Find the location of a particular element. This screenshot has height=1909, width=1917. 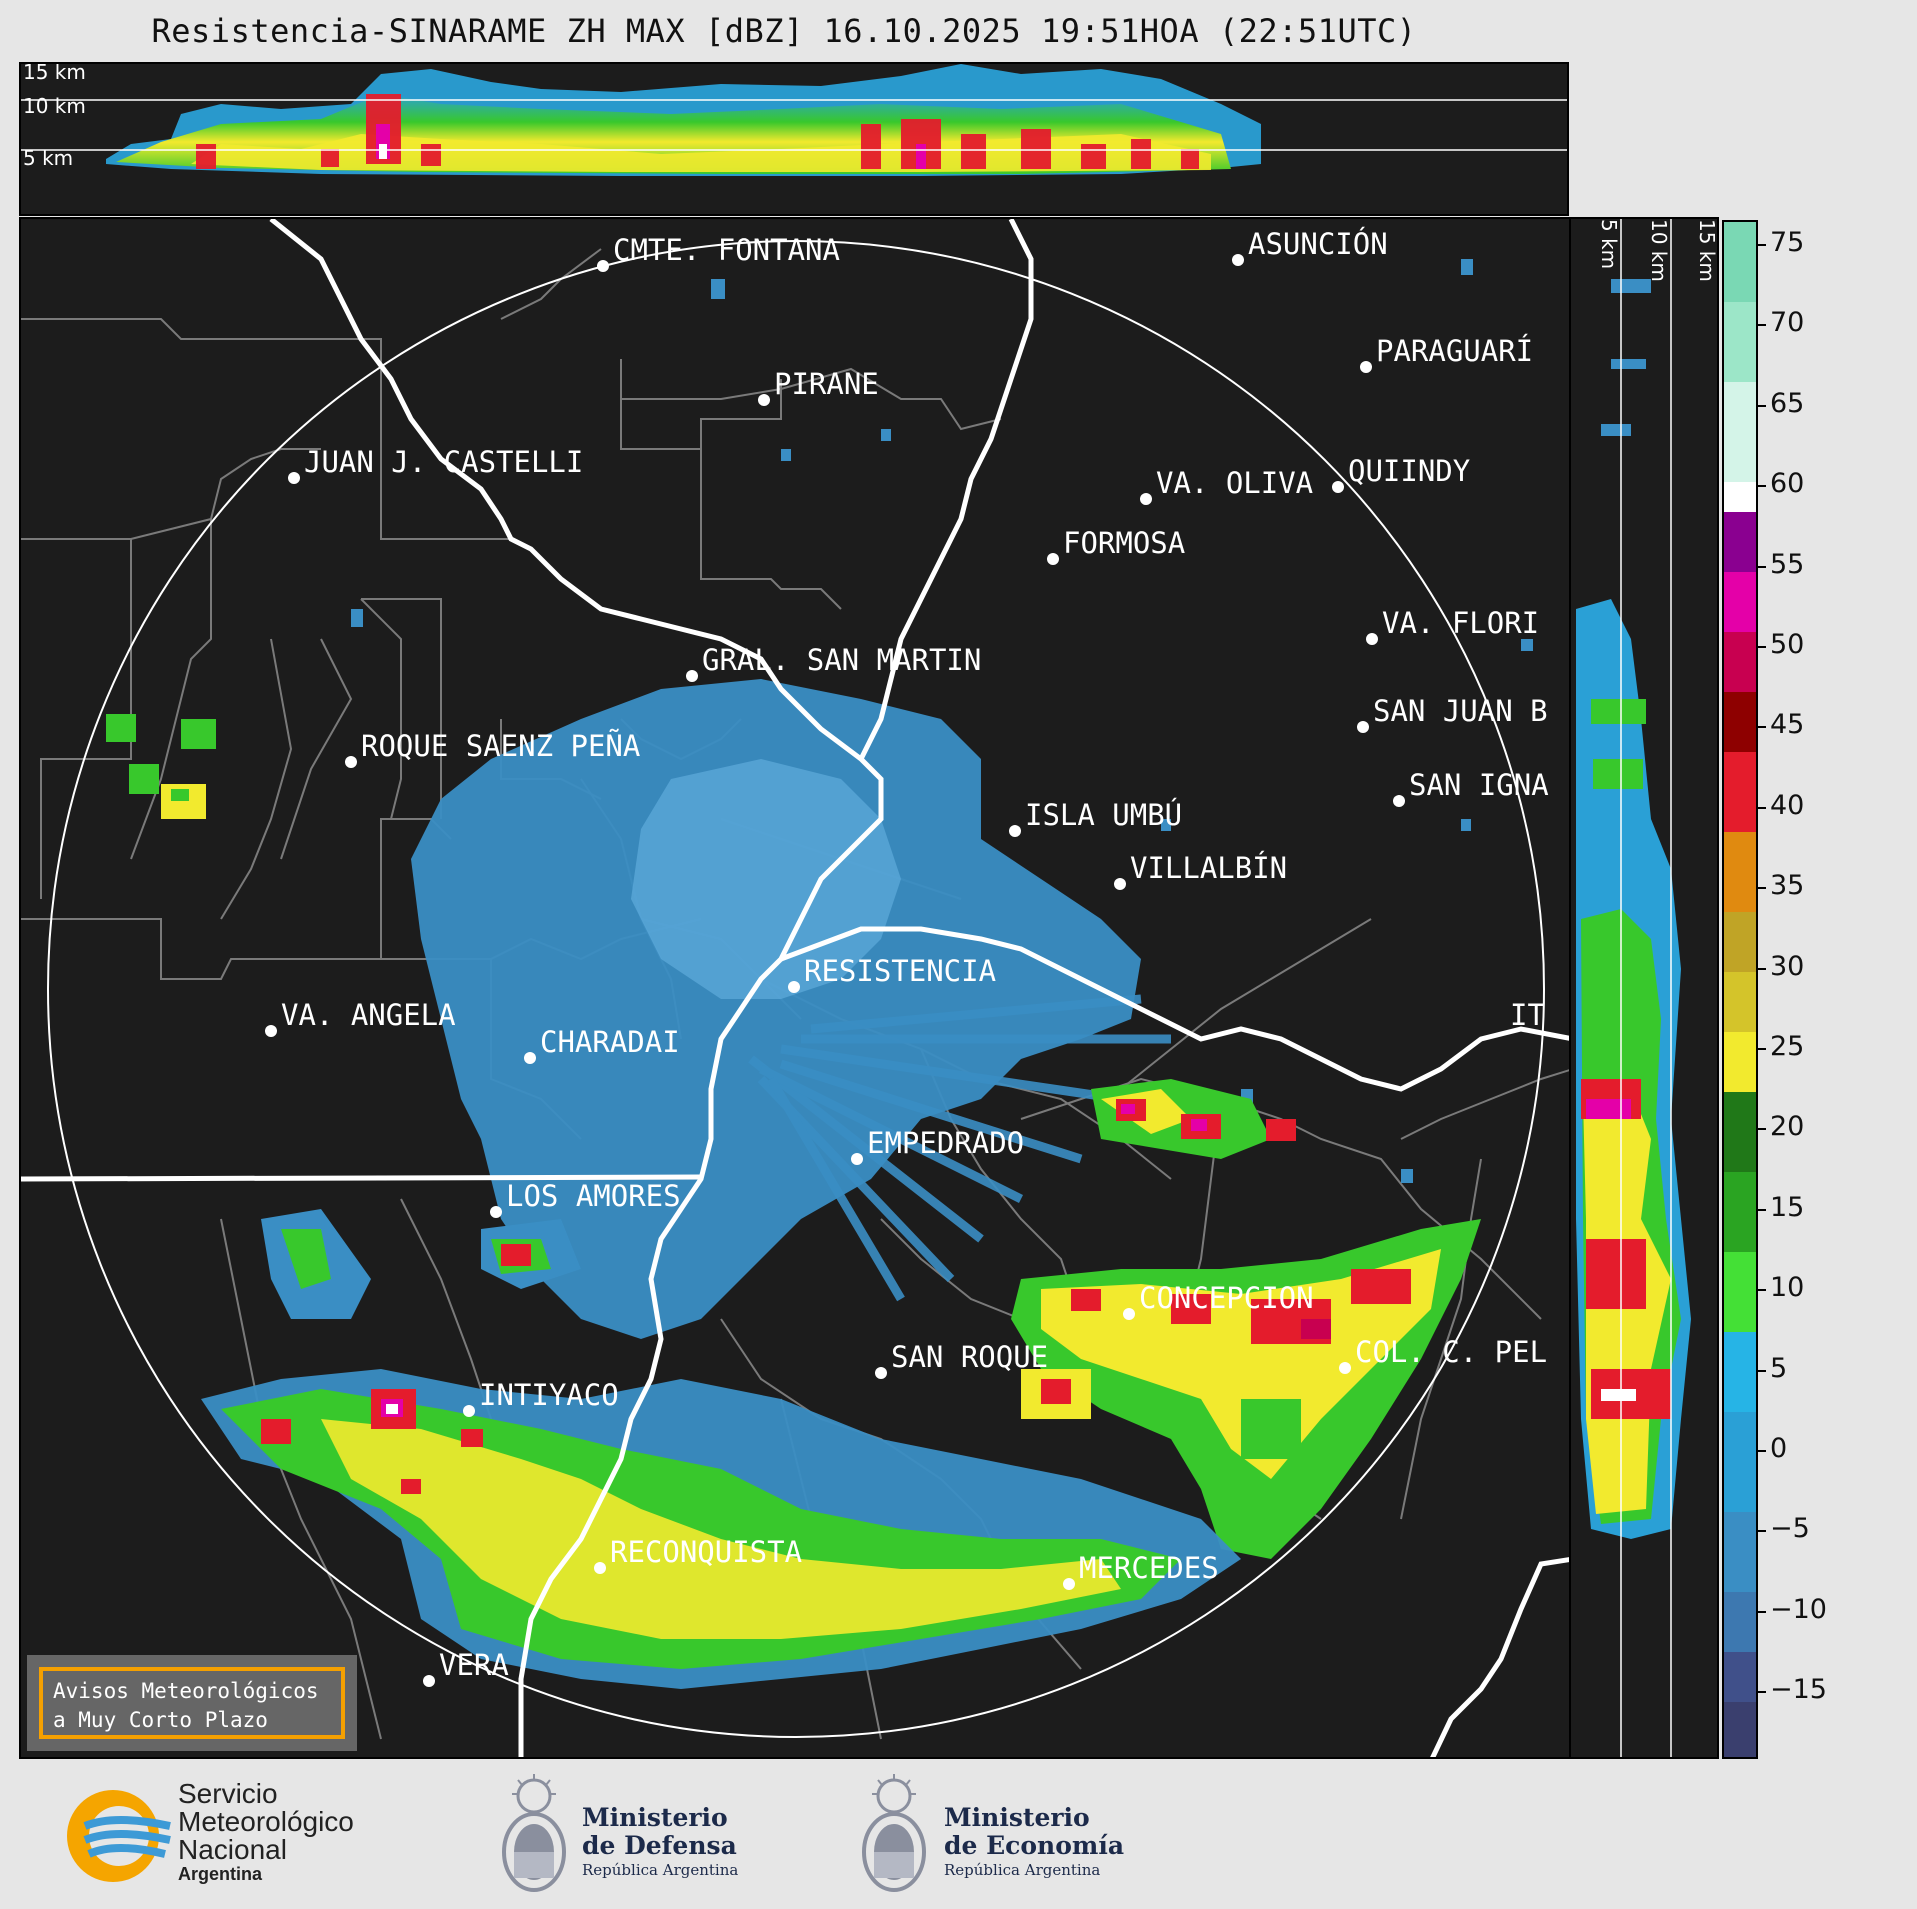

right-label-5km: 5 km is located at coordinates (1609, 244).